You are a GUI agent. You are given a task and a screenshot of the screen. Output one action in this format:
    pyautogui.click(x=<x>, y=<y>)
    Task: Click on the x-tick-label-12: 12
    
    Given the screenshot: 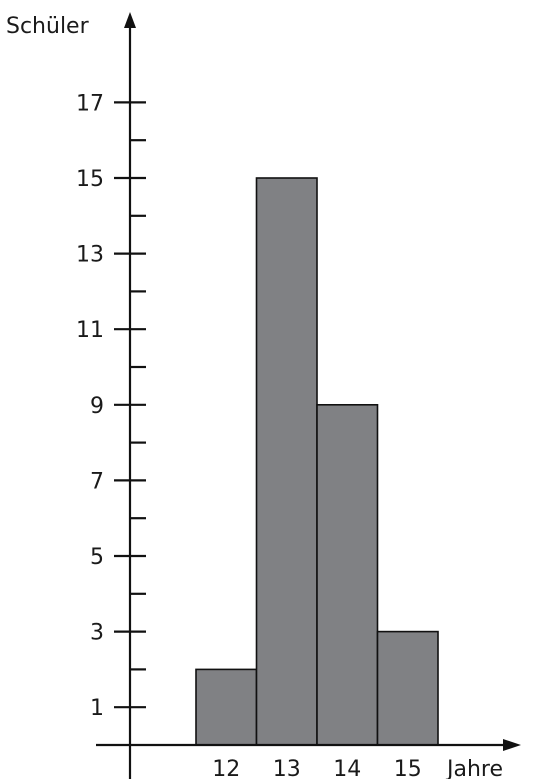 What is the action you would take?
    pyautogui.click(x=226, y=768)
    